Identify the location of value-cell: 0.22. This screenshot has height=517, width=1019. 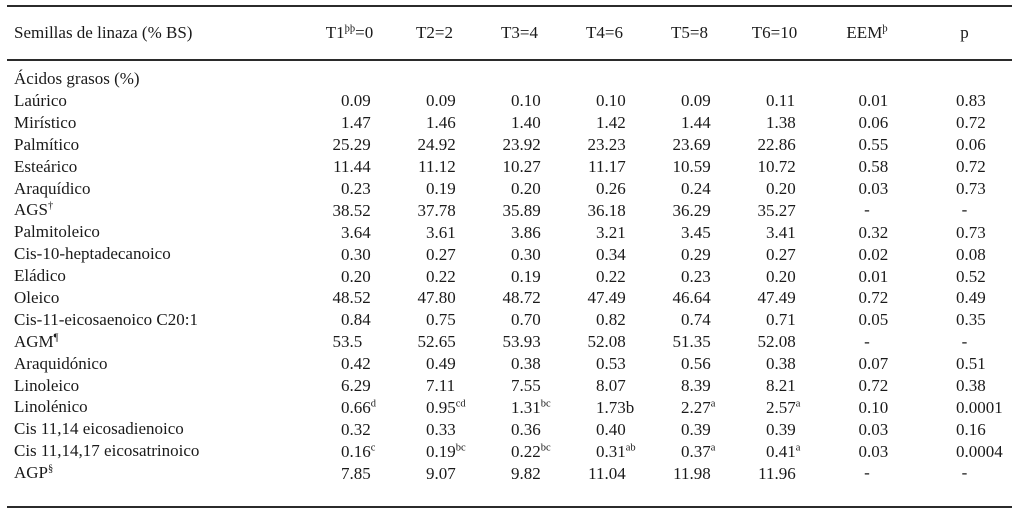
(441, 276).